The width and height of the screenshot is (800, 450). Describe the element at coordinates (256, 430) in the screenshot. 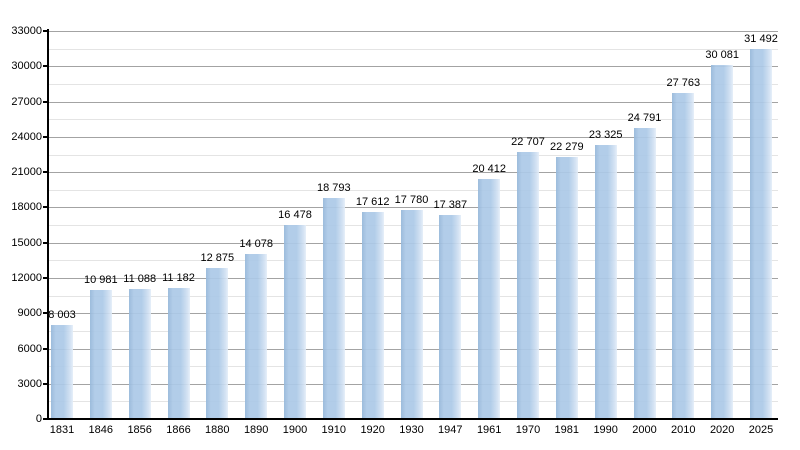

I see `x-axis-tick-label: 1890` at that location.